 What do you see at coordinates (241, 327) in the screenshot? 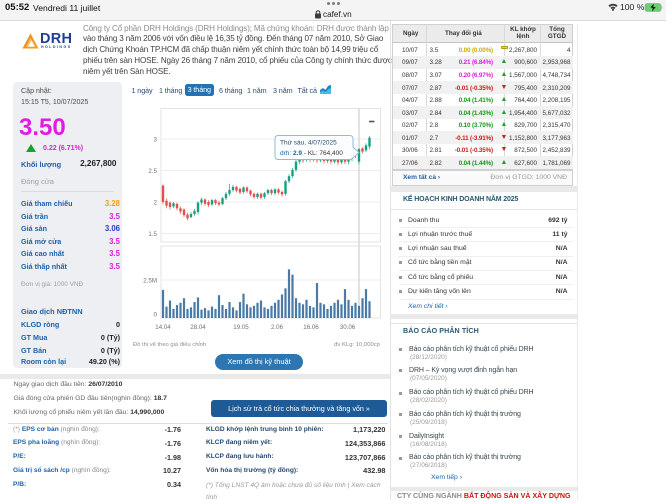
I see `svg-text: 19.05` at bounding box center [241, 327].